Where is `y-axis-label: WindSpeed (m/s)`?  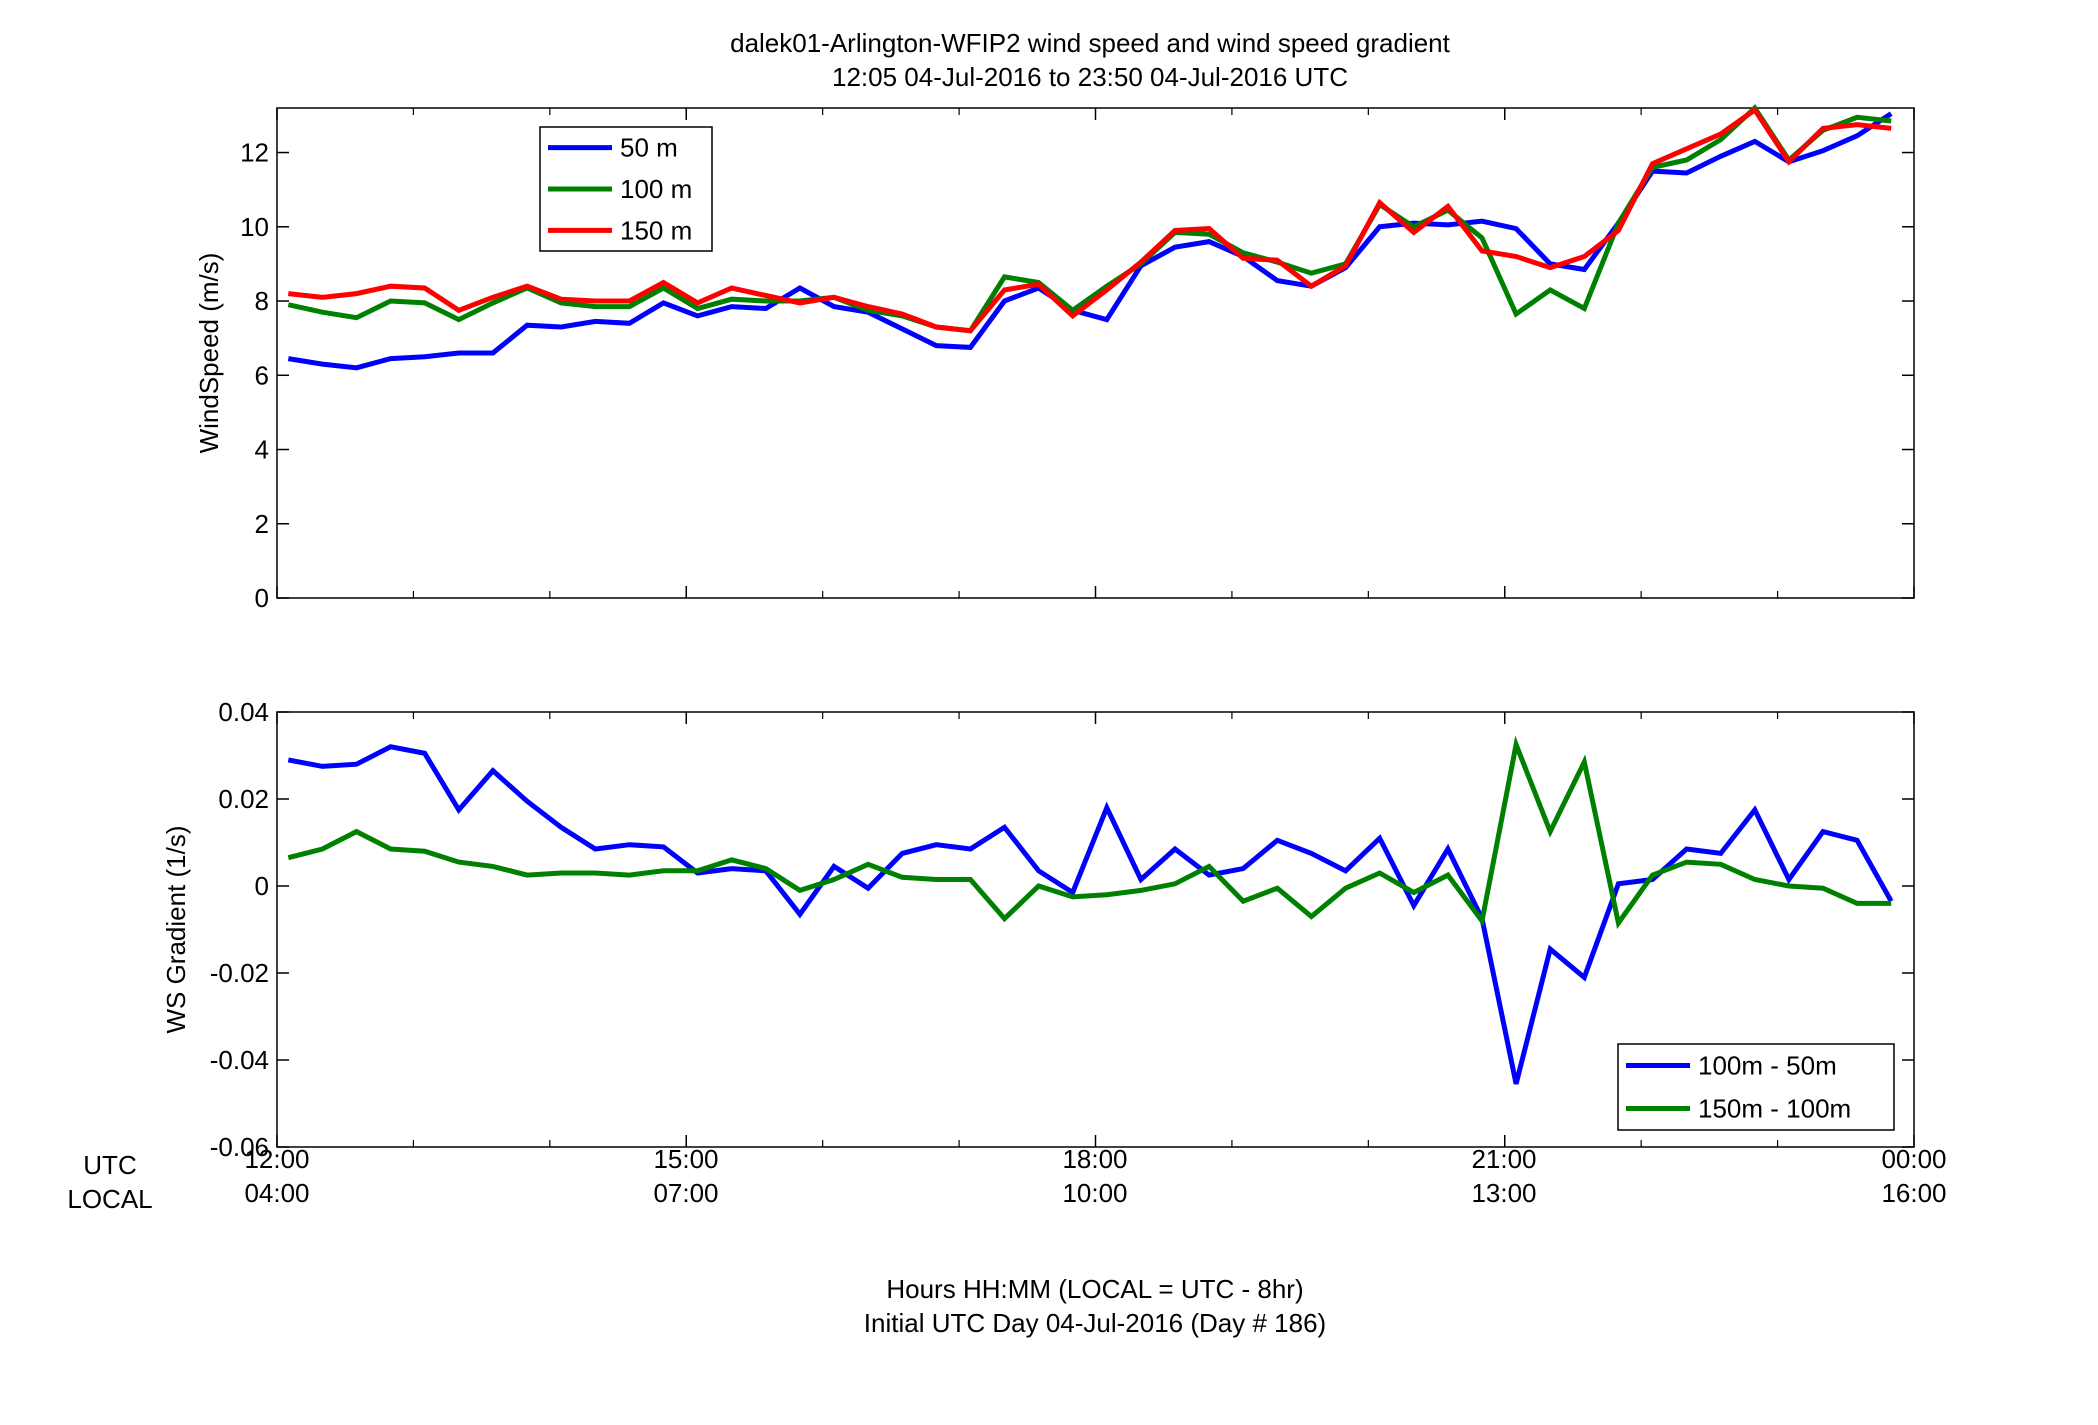 y-axis-label: WindSpeed (m/s) is located at coordinates (209, 353).